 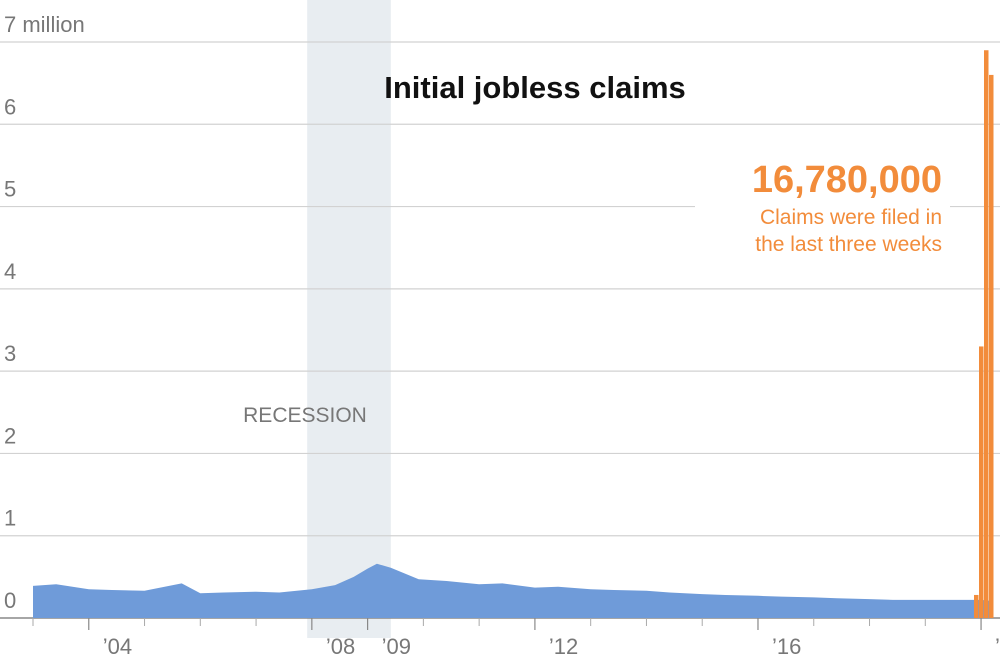 What do you see at coordinates (563, 646) in the screenshot?
I see `x-tick-label: ’12` at bounding box center [563, 646].